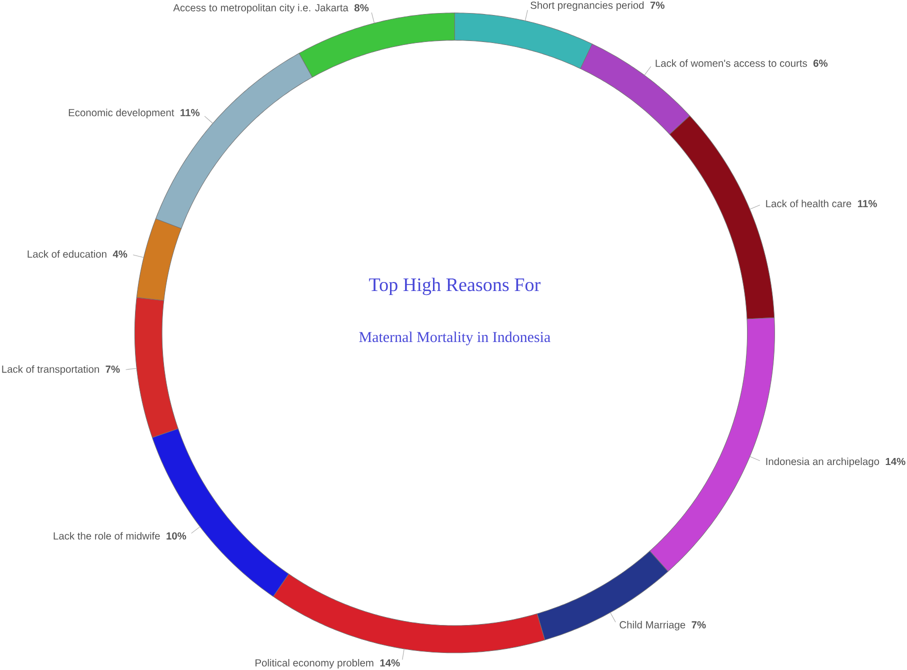  I want to click on slice-label: Lack of transportation, so click(50, 370).